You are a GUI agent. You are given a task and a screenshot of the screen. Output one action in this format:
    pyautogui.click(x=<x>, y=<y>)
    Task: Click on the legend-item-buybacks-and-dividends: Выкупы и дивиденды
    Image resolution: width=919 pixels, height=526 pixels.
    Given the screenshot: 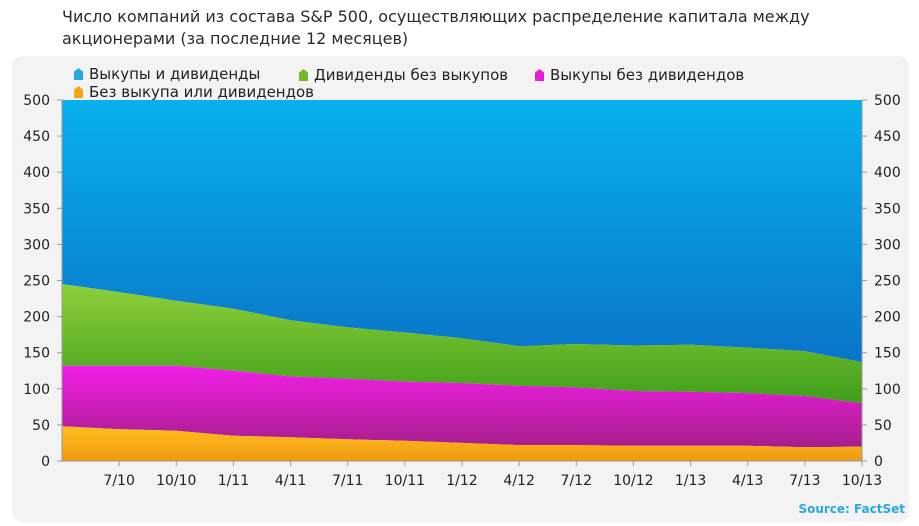 What is the action you would take?
    pyautogui.click(x=167, y=74)
    